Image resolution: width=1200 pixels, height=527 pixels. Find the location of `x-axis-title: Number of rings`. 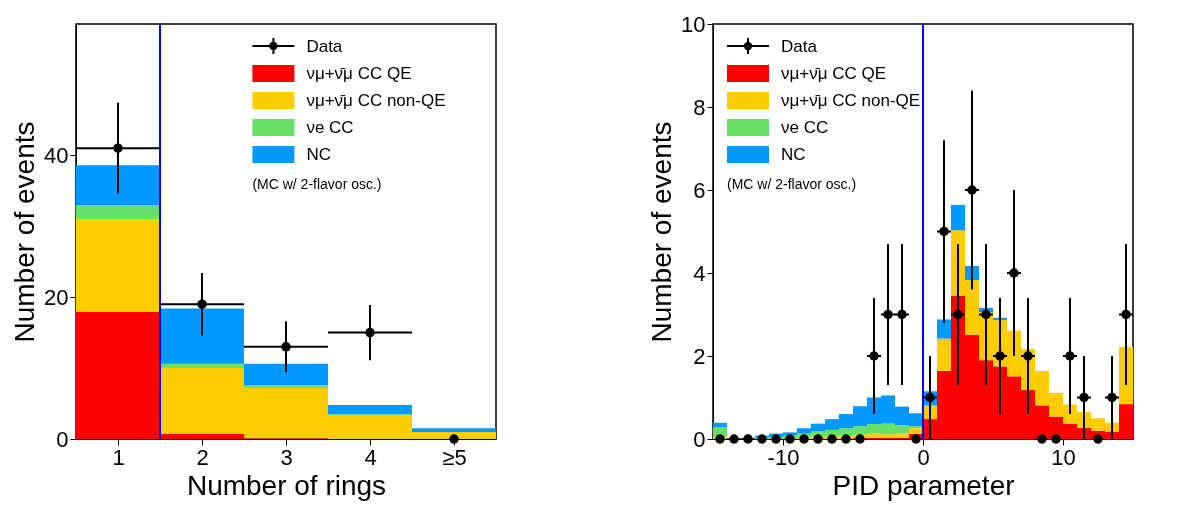

x-axis-title: Number of rings is located at coordinates (286, 485).